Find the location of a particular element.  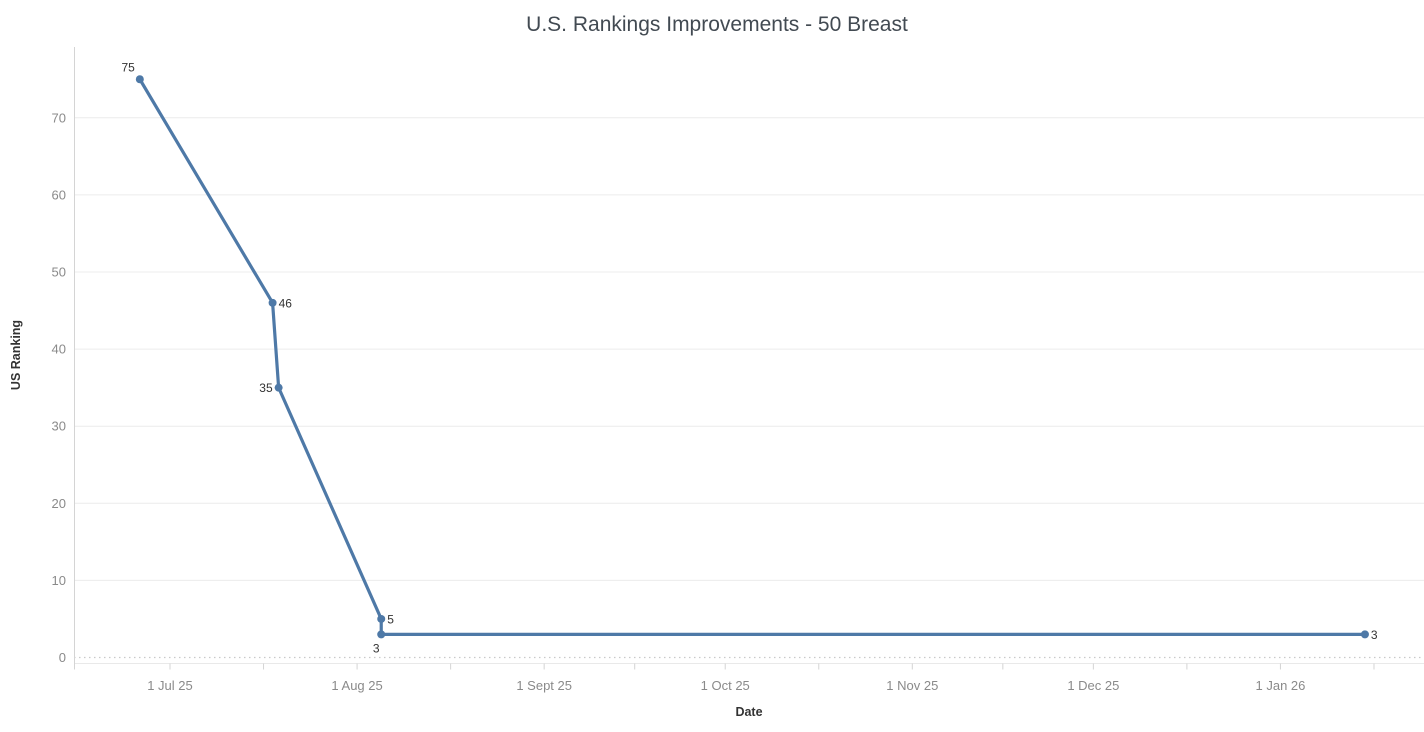

x-tick-label: 1 Sept 25 is located at coordinates (544, 685).